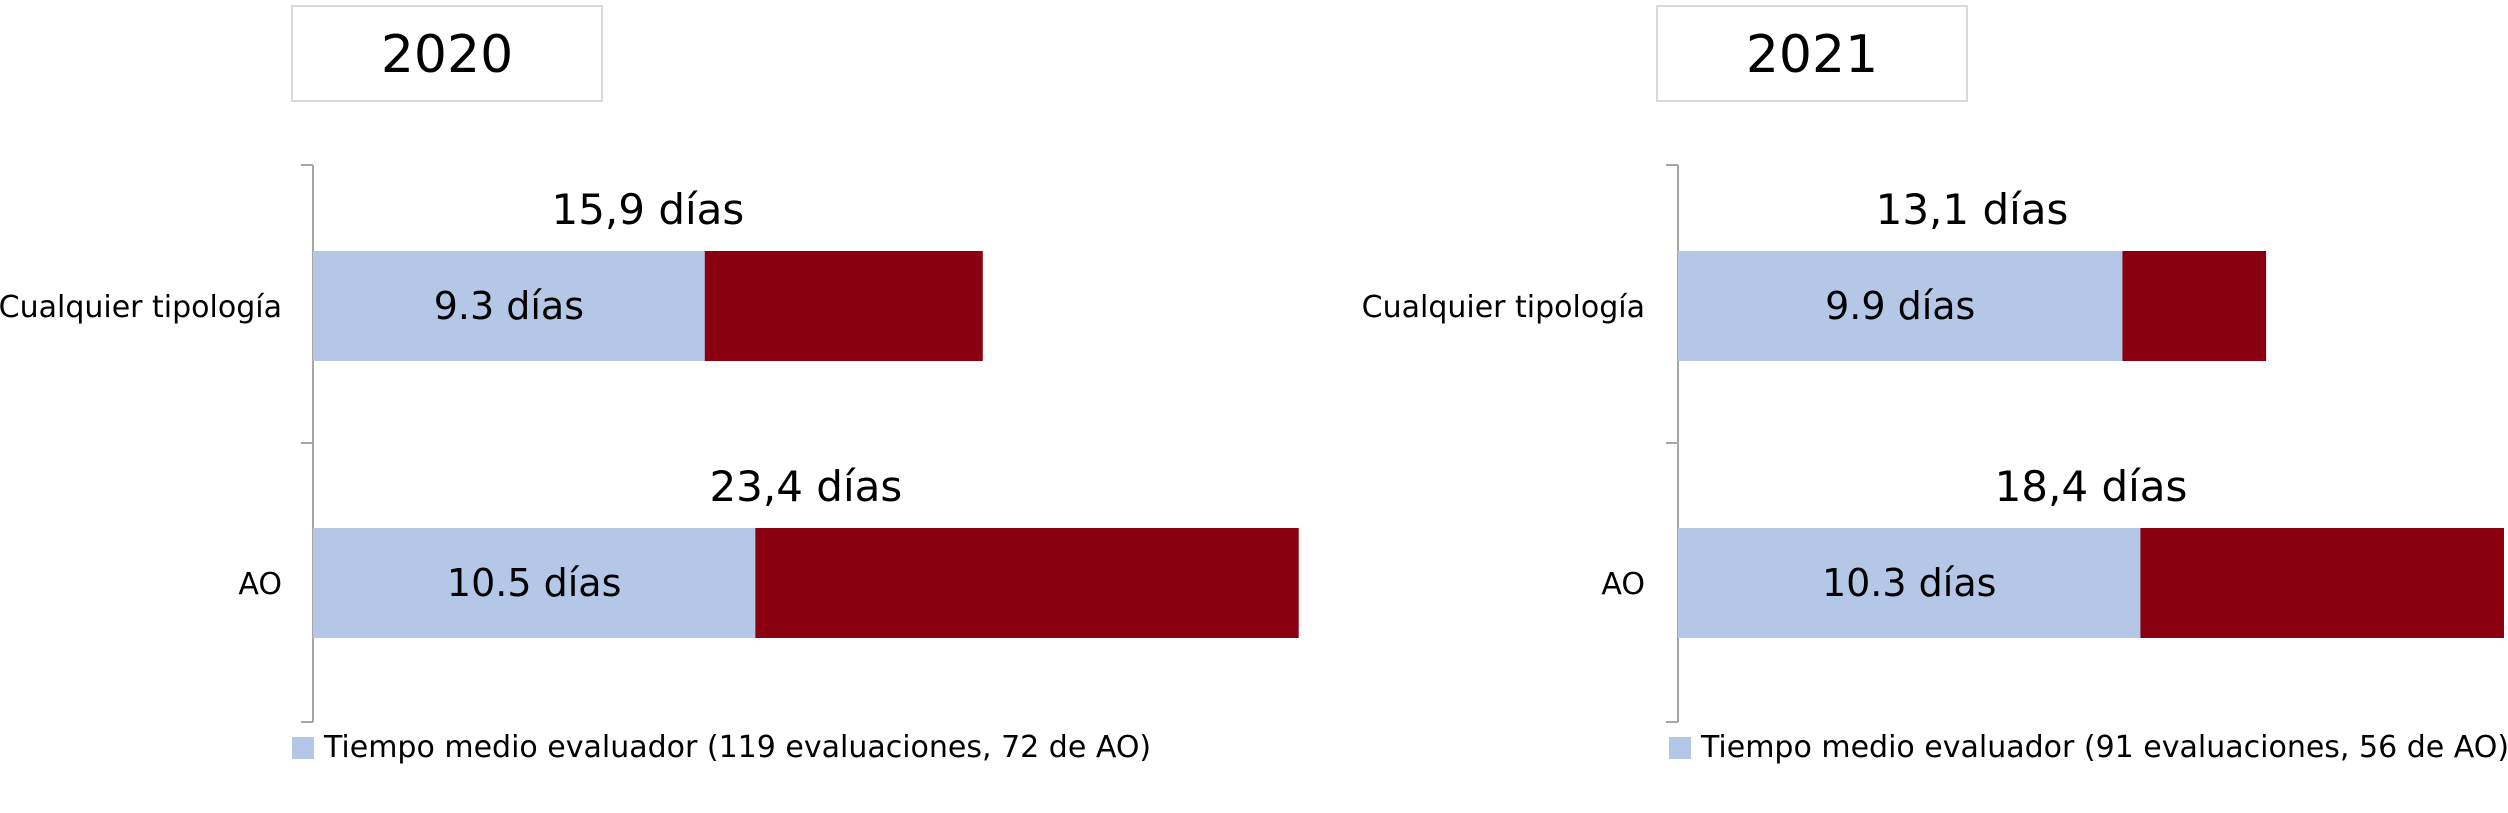  What do you see at coordinates (2091, 486) in the screenshot?
I see `bar-total-label: 18,4 días` at bounding box center [2091, 486].